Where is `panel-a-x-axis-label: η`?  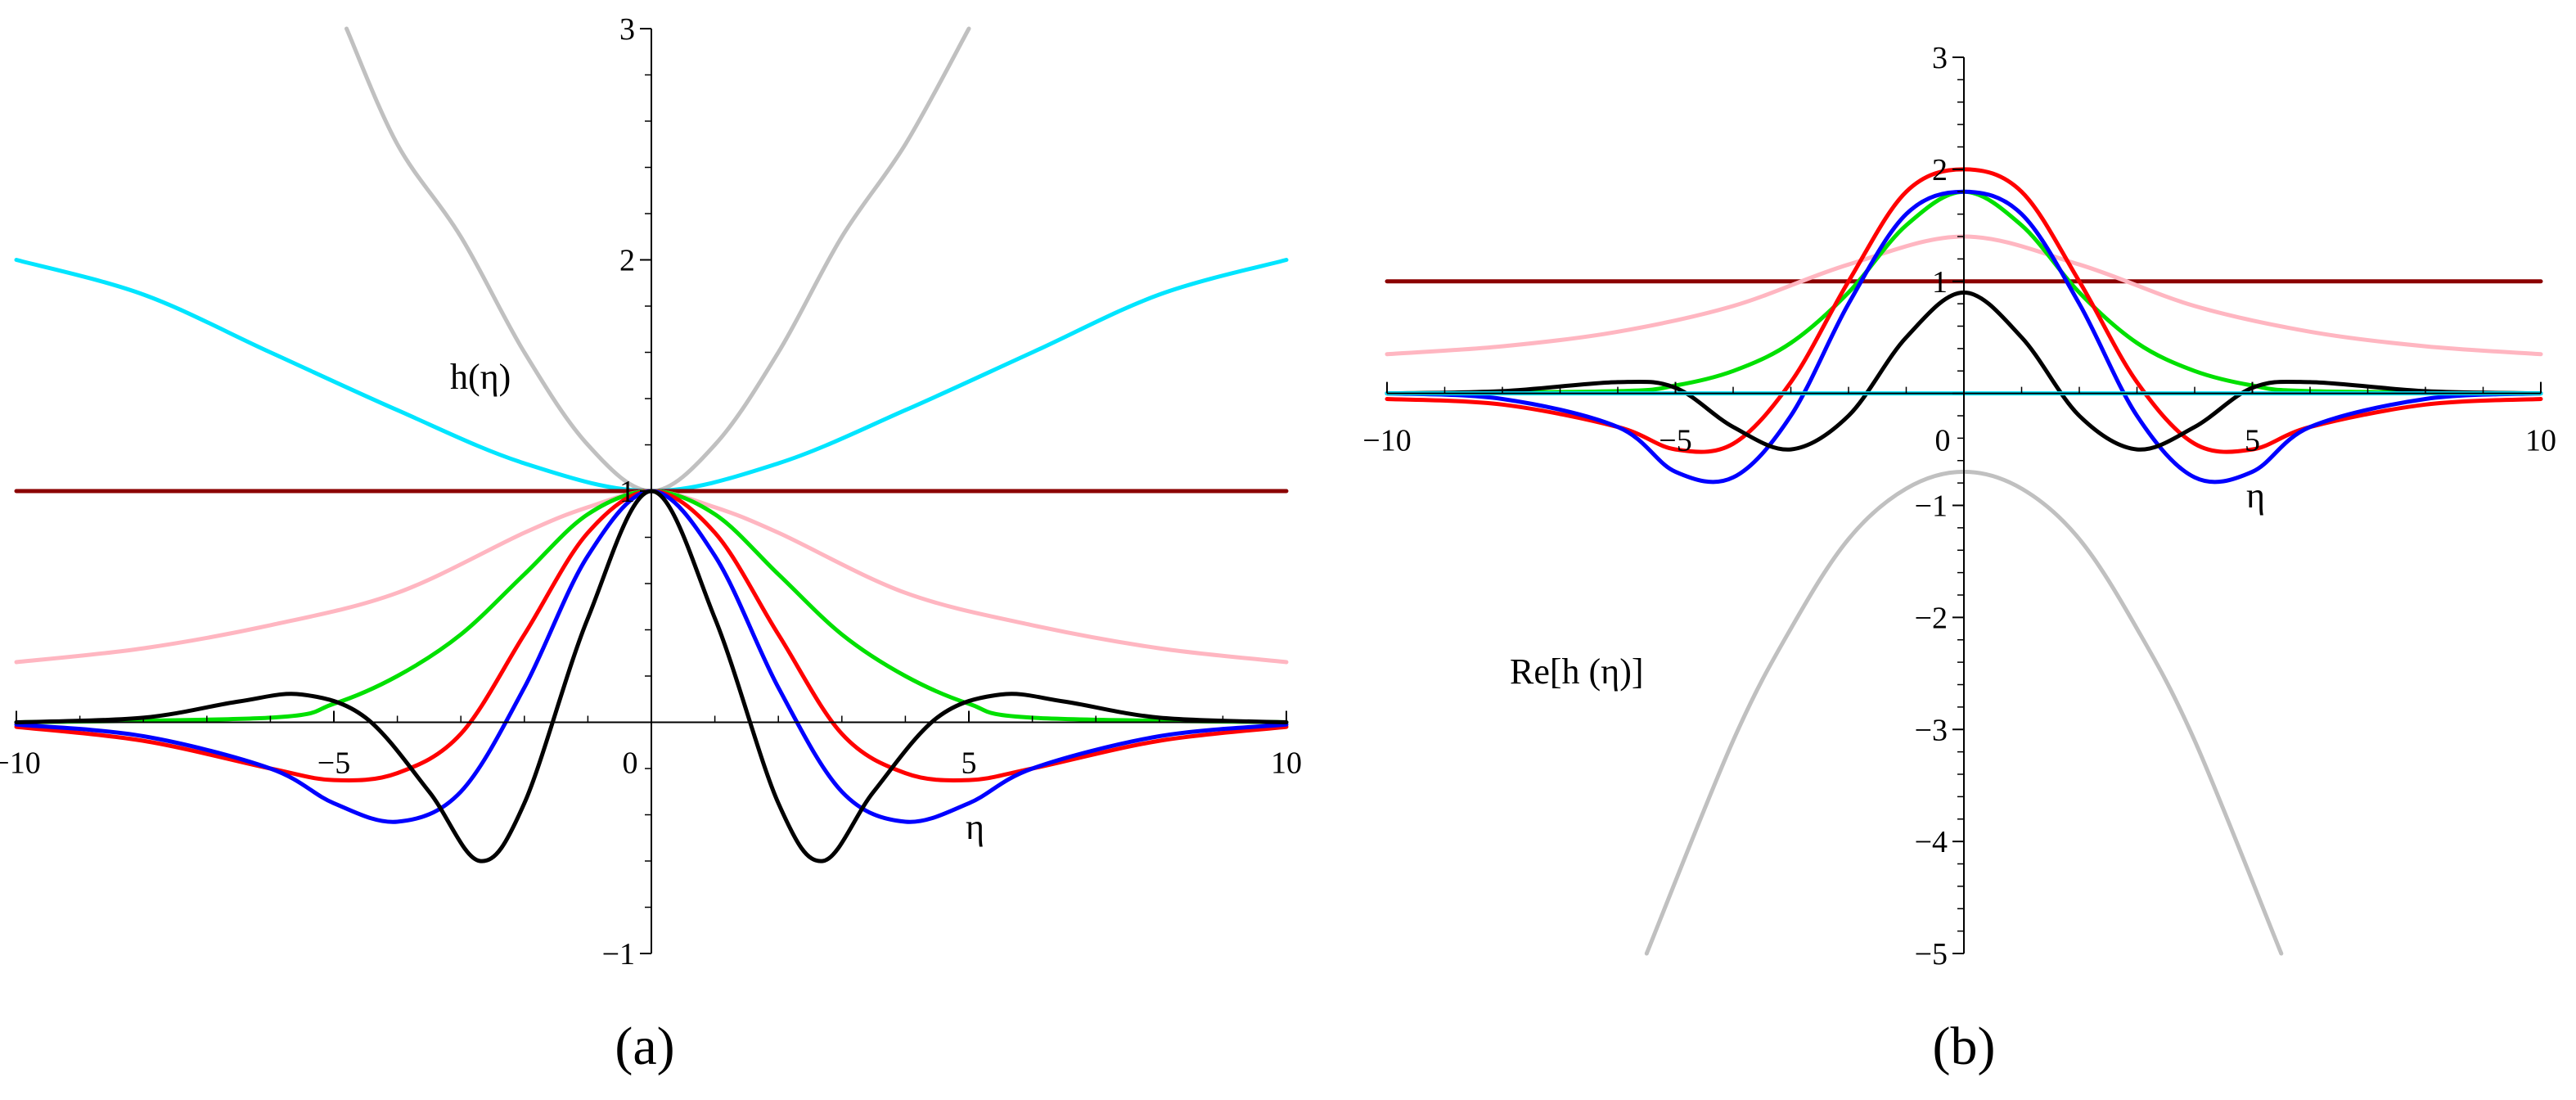 panel-a-x-axis-label: η is located at coordinates (975, 827).